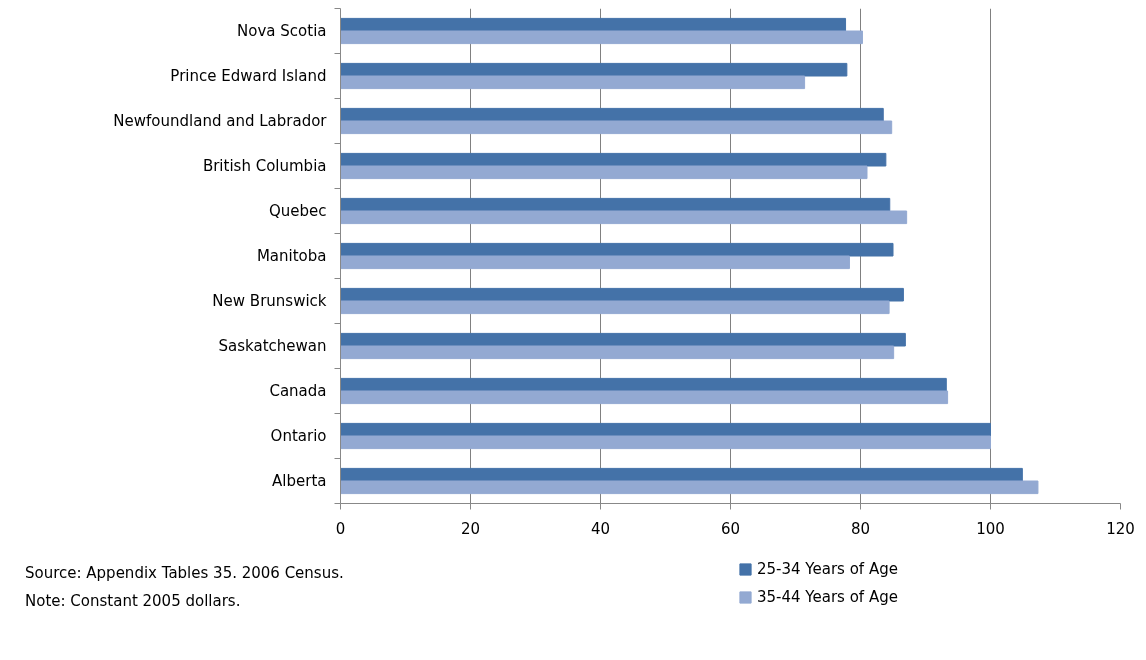 This screenshot has width=1146, height=660. What do you see at coordinates (730, 528) in the screenshot?
I see `x-tick-label: 60` at bounding box center [730, 528].